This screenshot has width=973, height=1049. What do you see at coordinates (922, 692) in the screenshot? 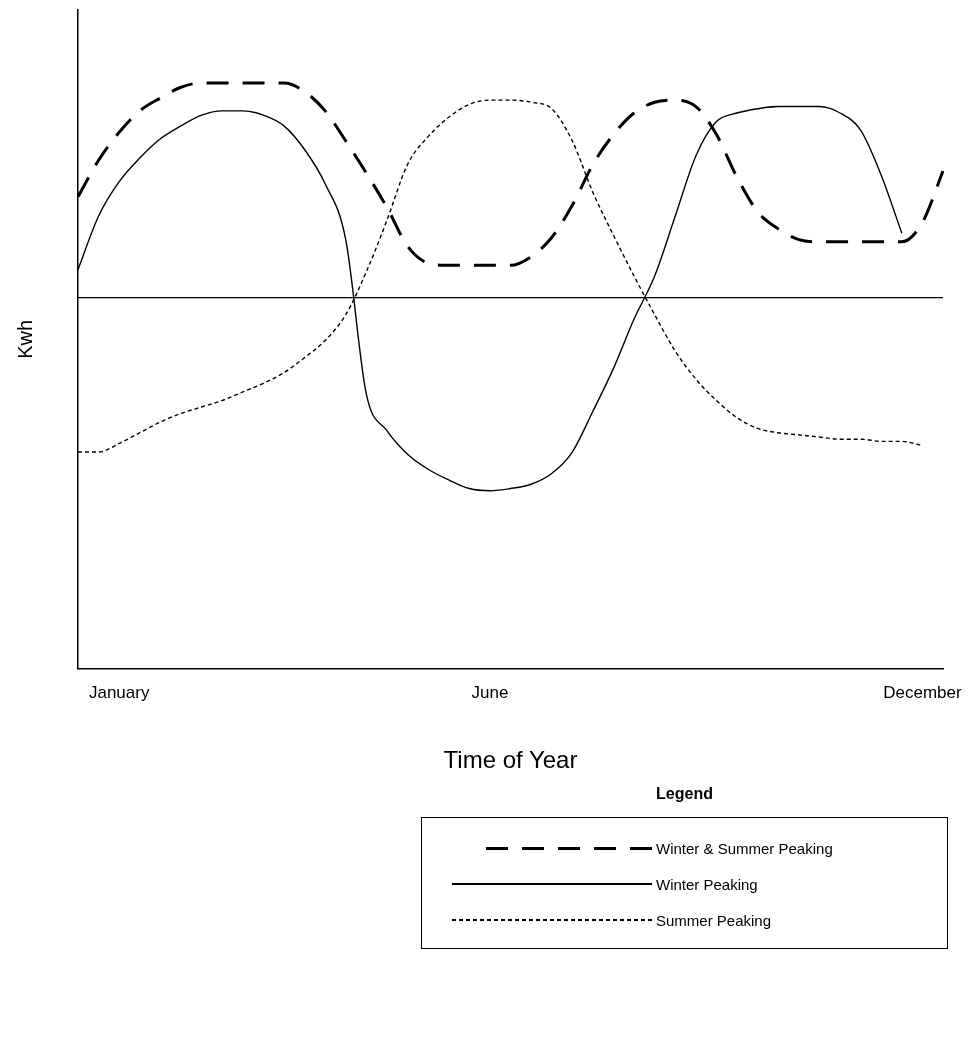
I see `x-tick-label: December` at bounding box center [922, 692].